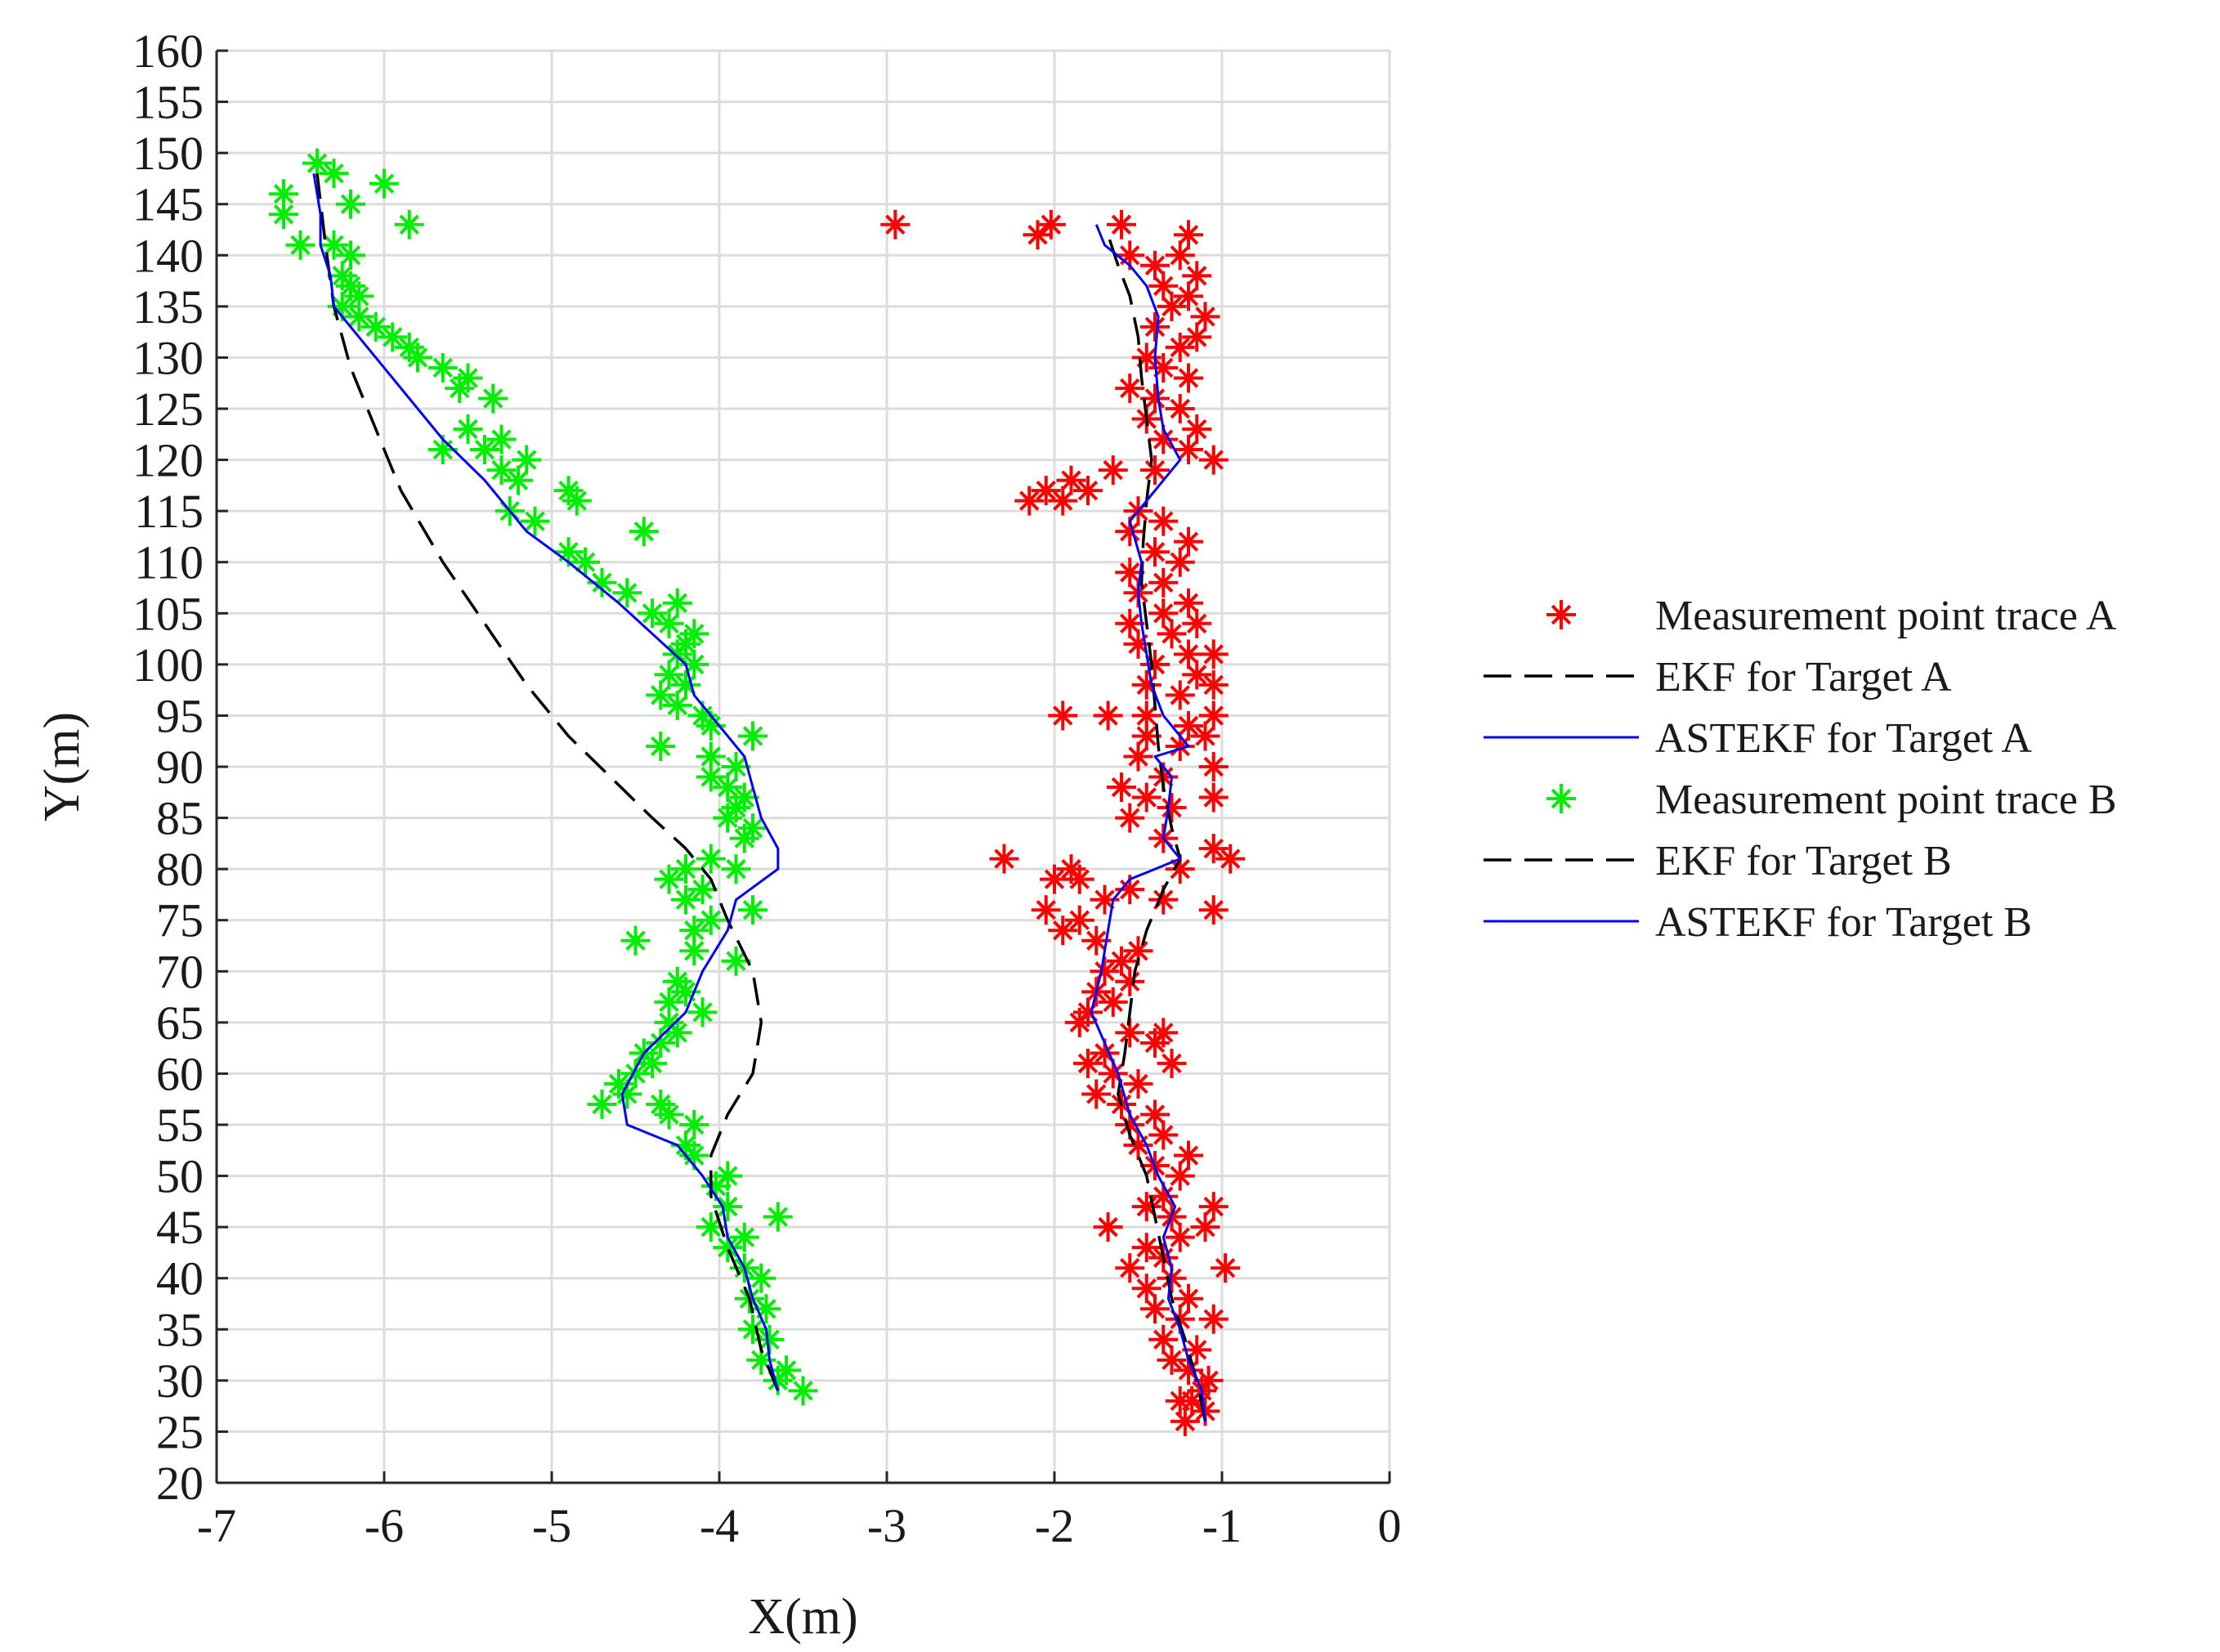 The width and height of the screenshot is (2220, 1652). What do you see at coordinates (168, 307) in the screenshot?
I see `y-tick-label: 135` at bounding box center [168, 307].